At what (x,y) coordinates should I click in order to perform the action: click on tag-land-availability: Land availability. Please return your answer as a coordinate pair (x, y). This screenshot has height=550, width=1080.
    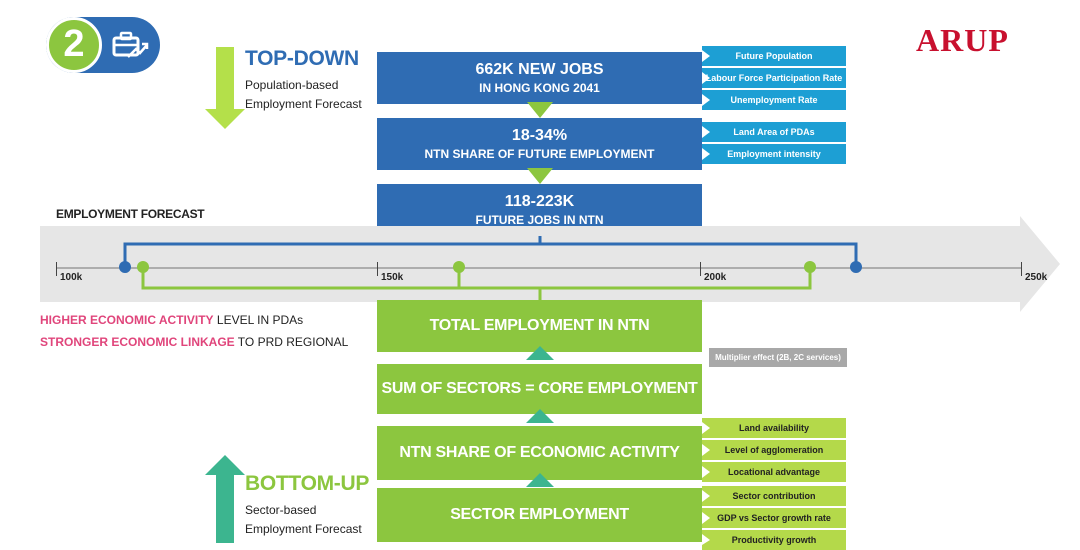
    Looking at the image, I should click on (774, 428).